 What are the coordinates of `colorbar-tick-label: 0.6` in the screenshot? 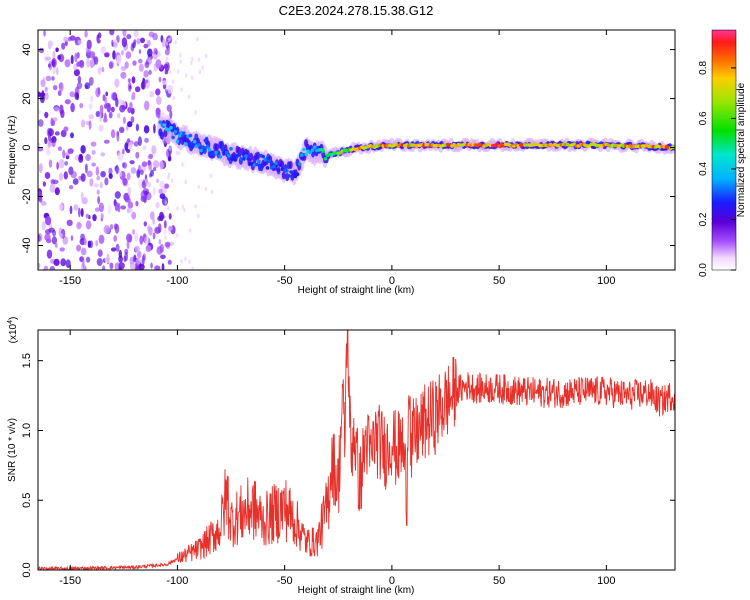 It's located at (703, 118).